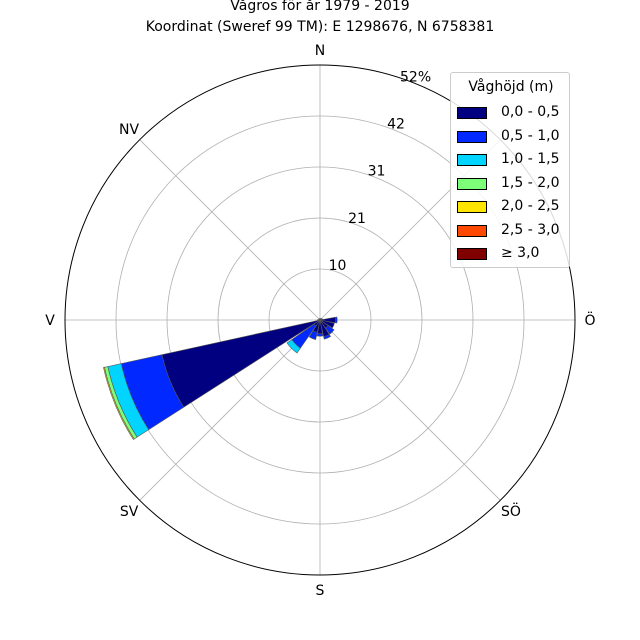  I want to click on direction-label-SV: SV, so click(129, 512).